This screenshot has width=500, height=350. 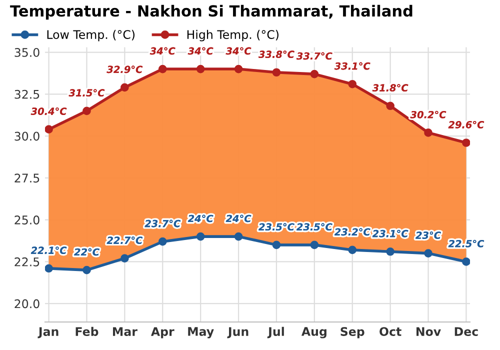 What do you see at coordinates (162, 224) in the screenshot?
I see `data-label: 23.7°C` at bounding box center [162, 224].